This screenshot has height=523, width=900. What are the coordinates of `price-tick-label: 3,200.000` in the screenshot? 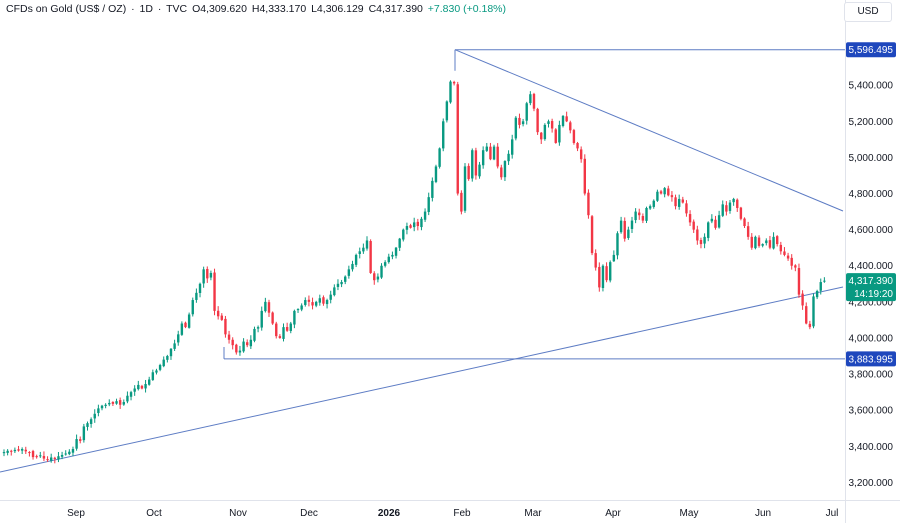 It's located at (871, 483).